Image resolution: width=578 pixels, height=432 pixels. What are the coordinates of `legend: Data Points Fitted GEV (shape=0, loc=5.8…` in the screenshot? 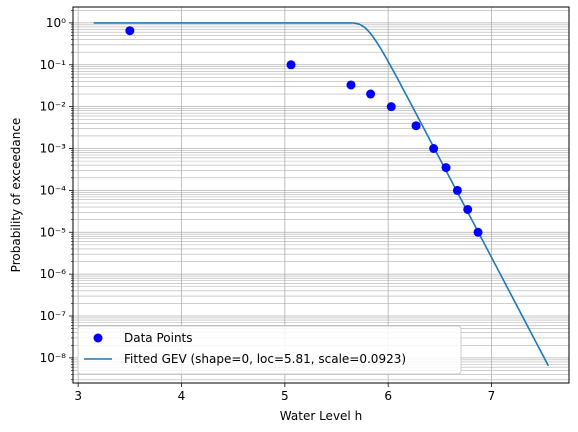 It's located at (269, 350).